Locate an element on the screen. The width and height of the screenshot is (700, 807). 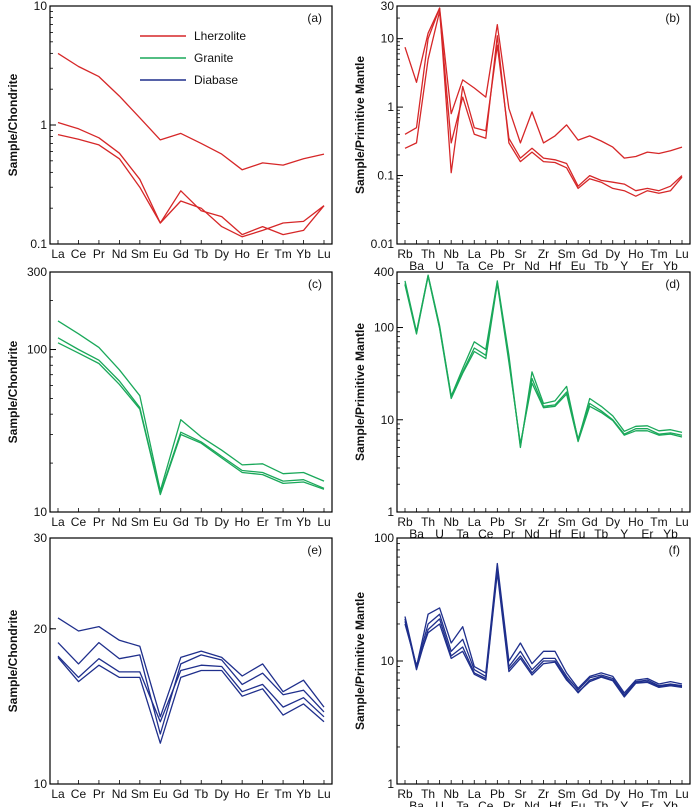
x-tick-label: Ta is located at coordinates (462, 266).